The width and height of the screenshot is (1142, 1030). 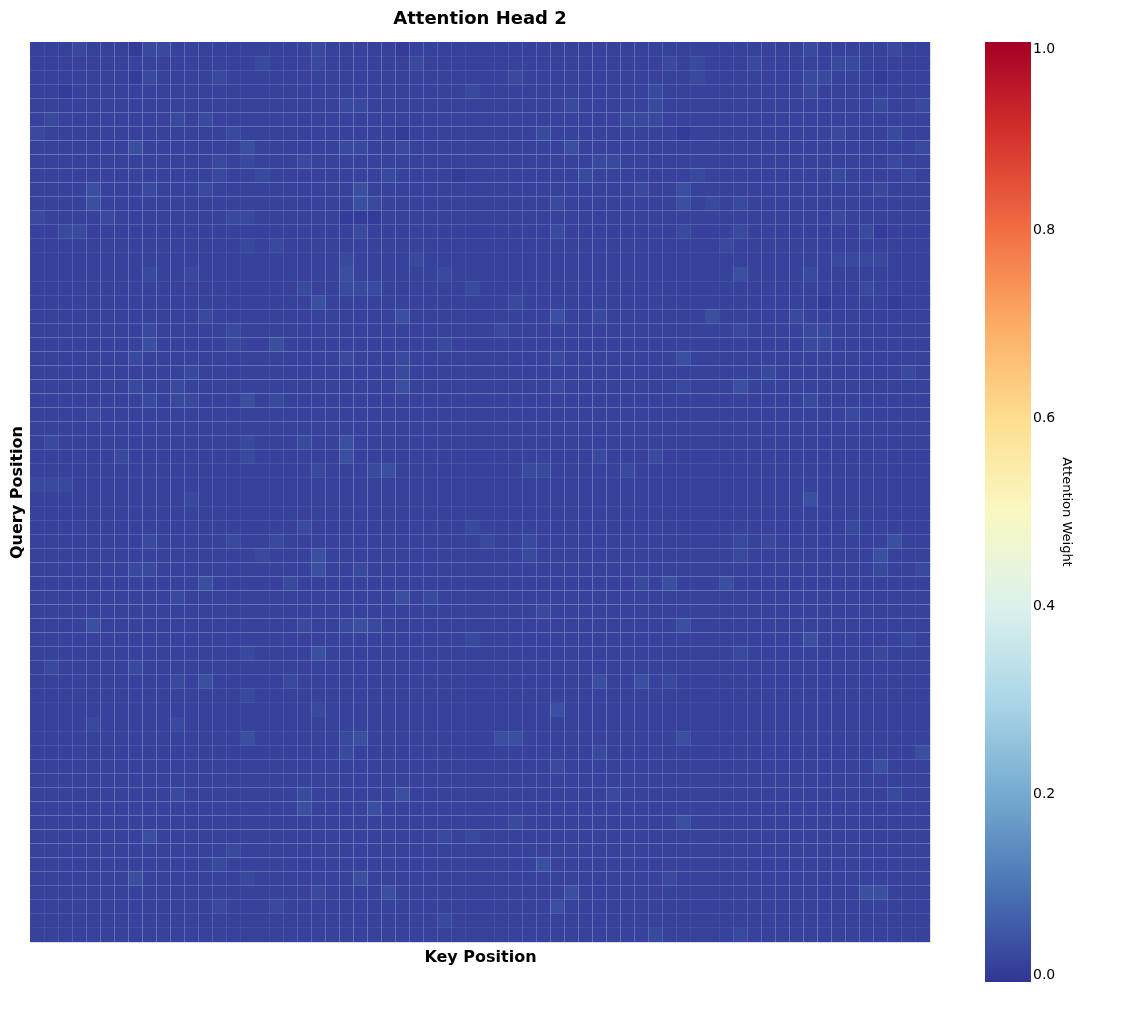 I want to click on x-axis-title: Key Position, so click(x=480, y=956).